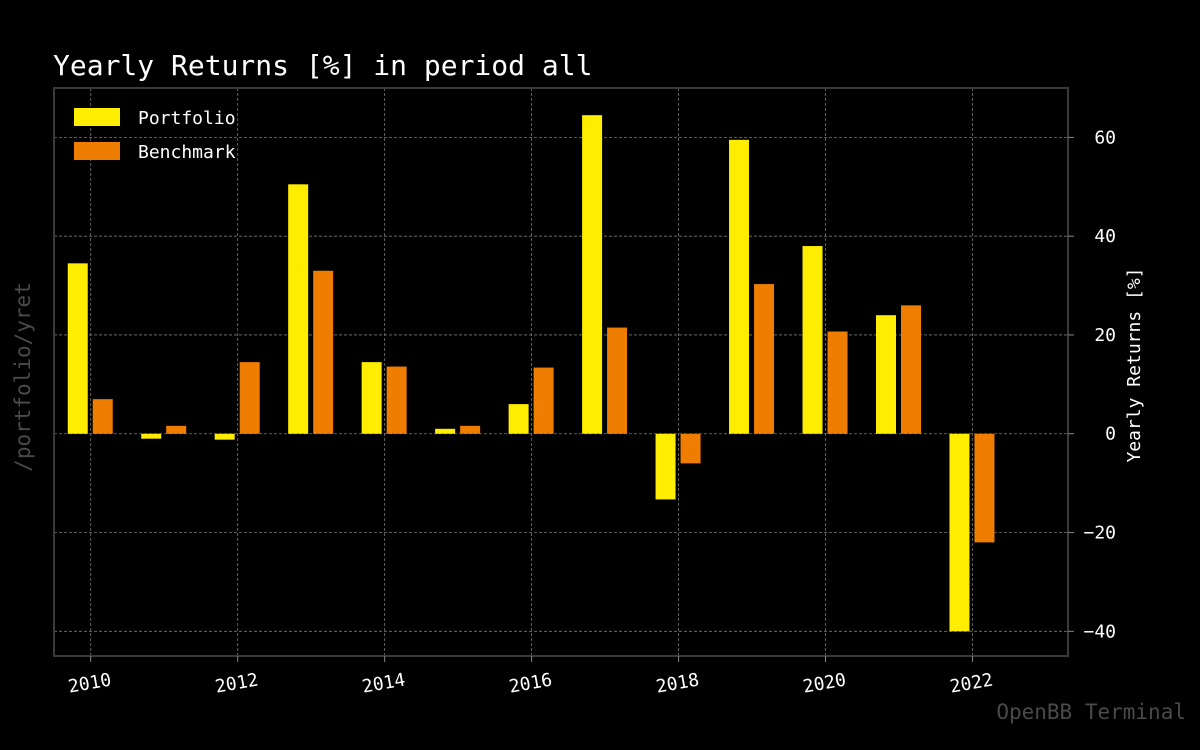 The width and height of the screenshot is (1200, 750). Describe the element at coordinates (543, 400) in the screenshot. I see `bar-benchmark-2016` at that location.